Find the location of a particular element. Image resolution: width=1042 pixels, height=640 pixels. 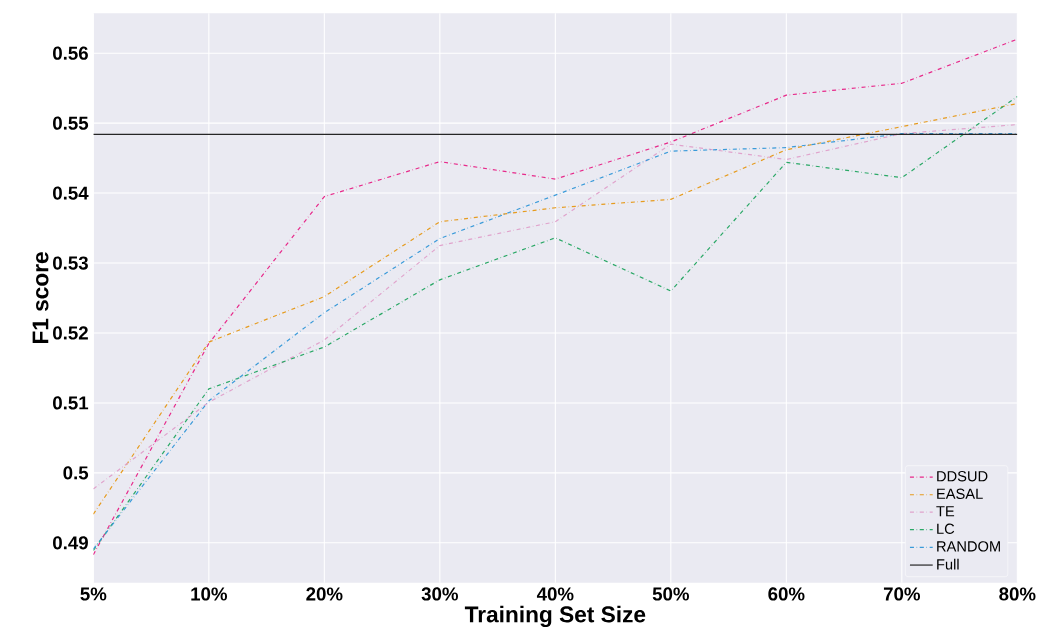

y-tick-label: 0.54 is located at coordinates (71, 193).